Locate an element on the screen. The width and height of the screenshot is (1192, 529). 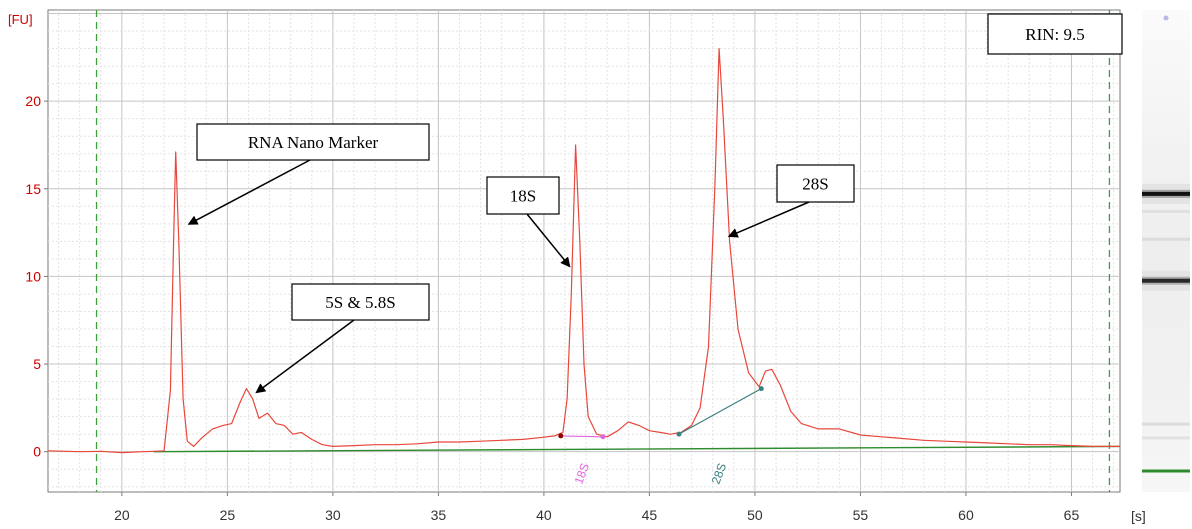
rin-box is located at coordinates (1055, 34).